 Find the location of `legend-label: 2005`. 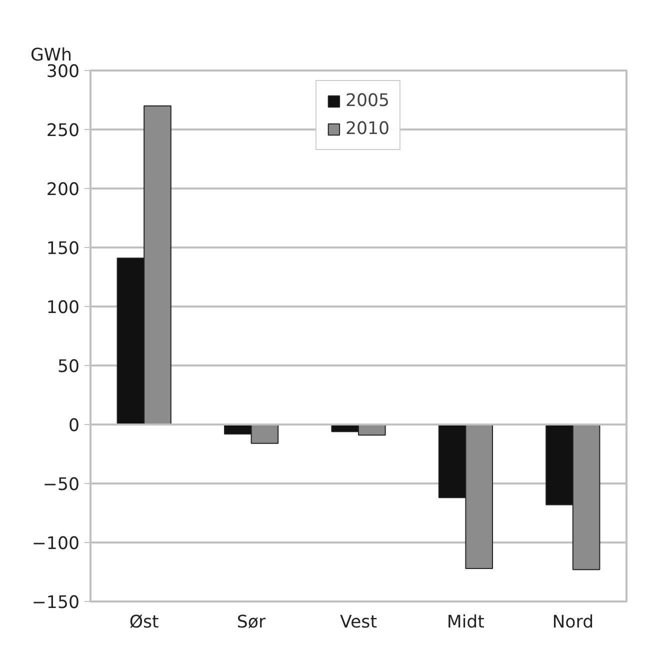

legend-label: 2005 is located at coordinates (367, 101).